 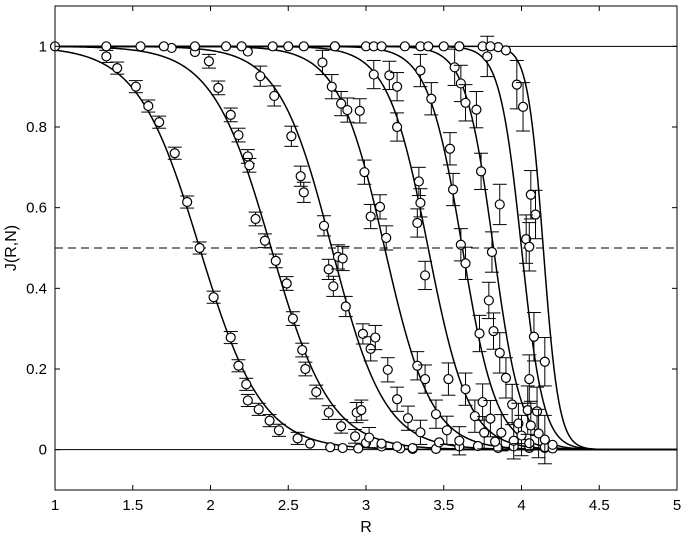 What do you see at coordinates (443, 505) in the screenshot?
I see `x-tick-label: 3.5` at bounding box center [443, 505].